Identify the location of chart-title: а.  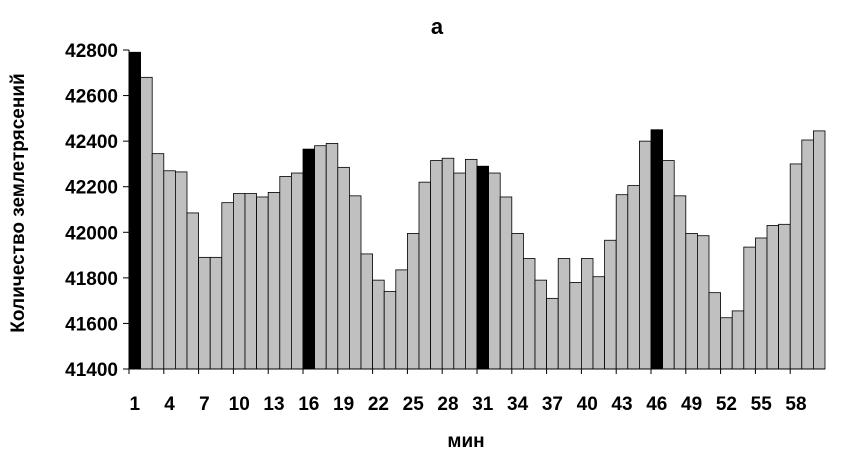
(437, 26).